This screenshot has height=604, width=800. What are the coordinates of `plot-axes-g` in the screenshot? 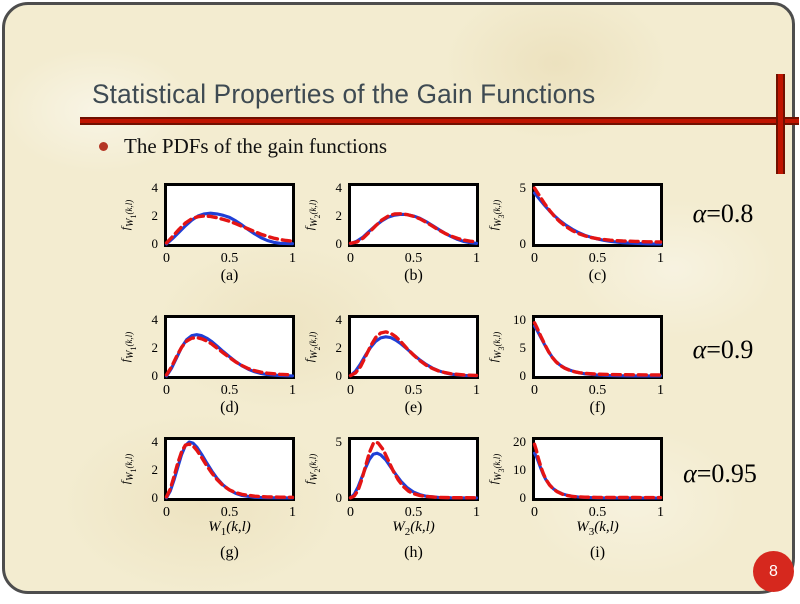 It's located at (229, 469).